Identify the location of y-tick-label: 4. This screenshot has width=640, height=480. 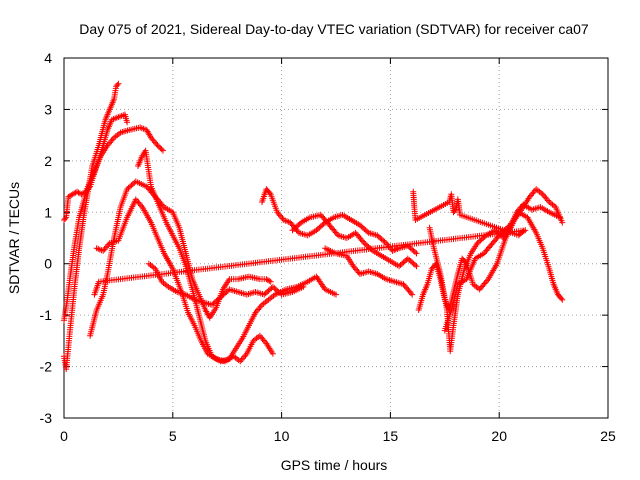
(48, 58).